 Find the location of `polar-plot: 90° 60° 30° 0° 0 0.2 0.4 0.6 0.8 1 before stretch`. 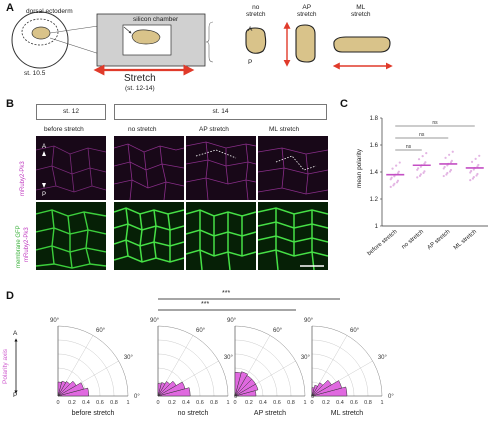

polar-plot: 90° 60° 30° 0° 0 0.2 0.4 0.6 0.8 1 before stretch is located at coordinates (95, 367).